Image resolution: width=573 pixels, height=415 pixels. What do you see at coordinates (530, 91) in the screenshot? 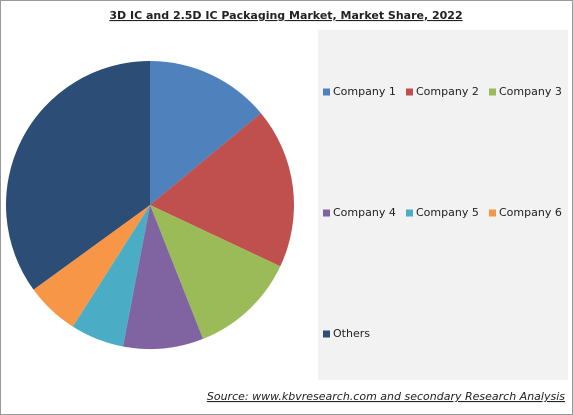
I see `legend-label: Company 3` at bounding box center [530, 91].